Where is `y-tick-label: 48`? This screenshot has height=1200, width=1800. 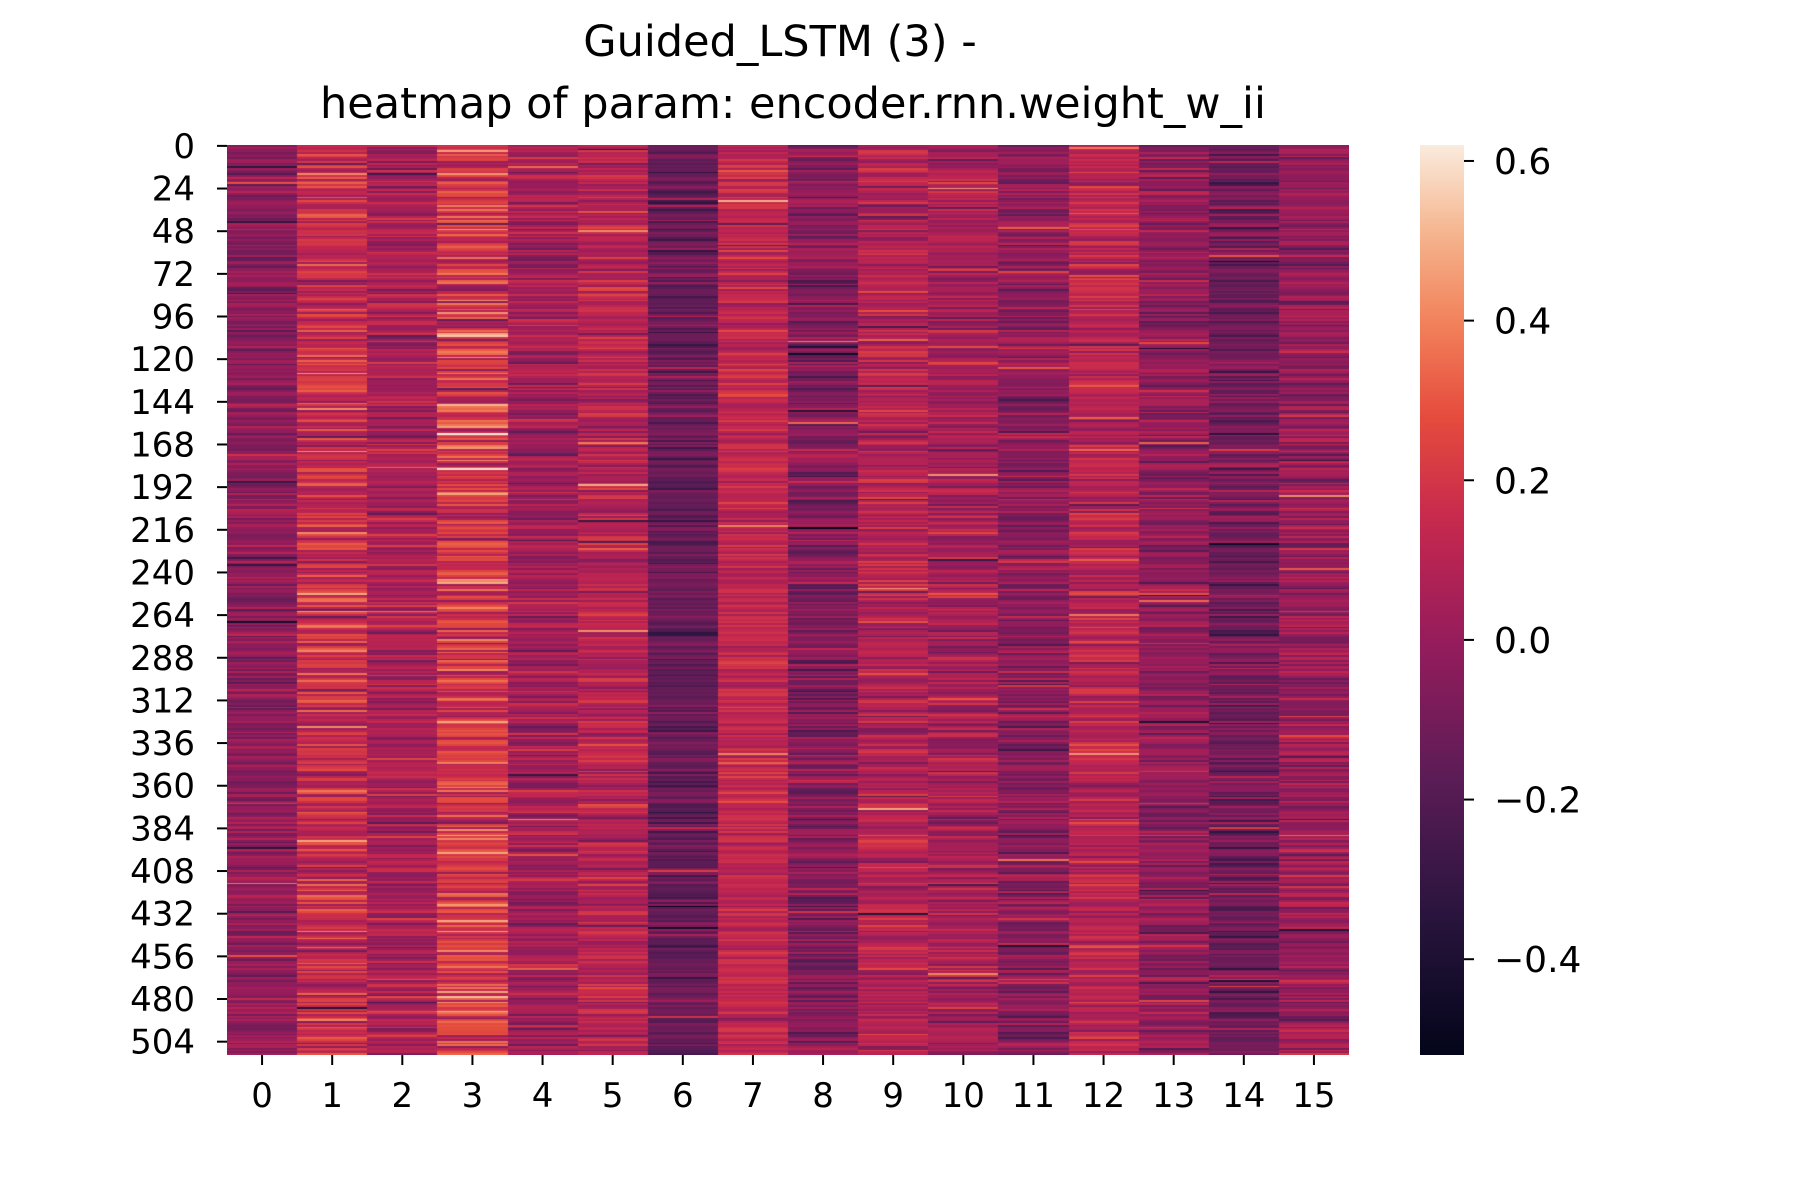 y-tick-label: 48 is located at coordinates (173, 232).